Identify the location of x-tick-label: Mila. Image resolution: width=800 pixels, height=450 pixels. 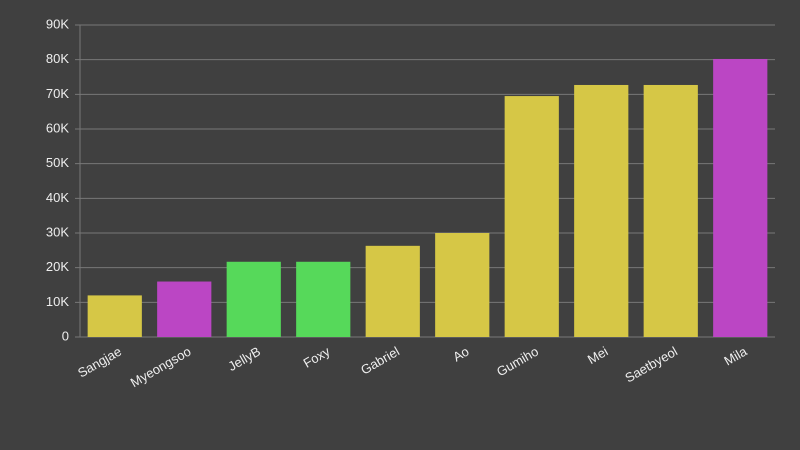
(735, 355).